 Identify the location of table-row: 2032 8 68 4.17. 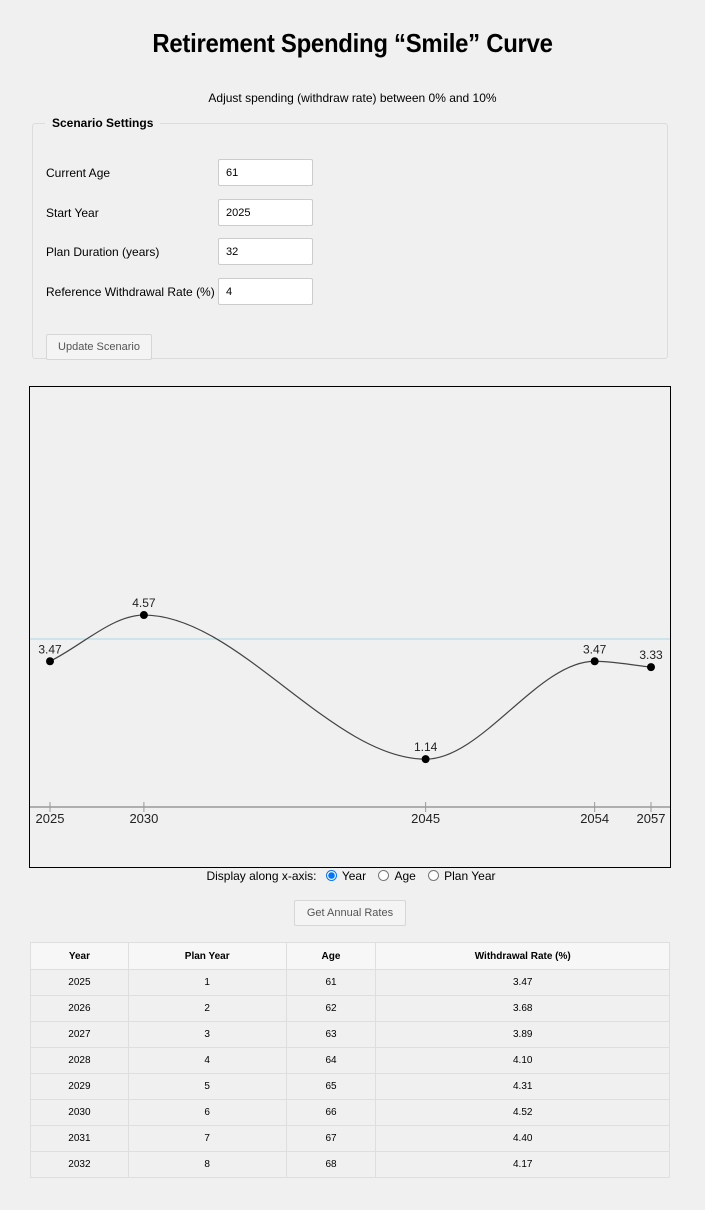
(350, 1164).